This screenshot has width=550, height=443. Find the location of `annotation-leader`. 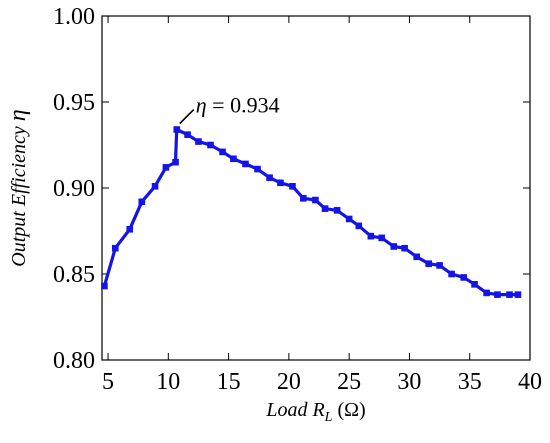

annotation-leader is located at coordinates (187, 116).